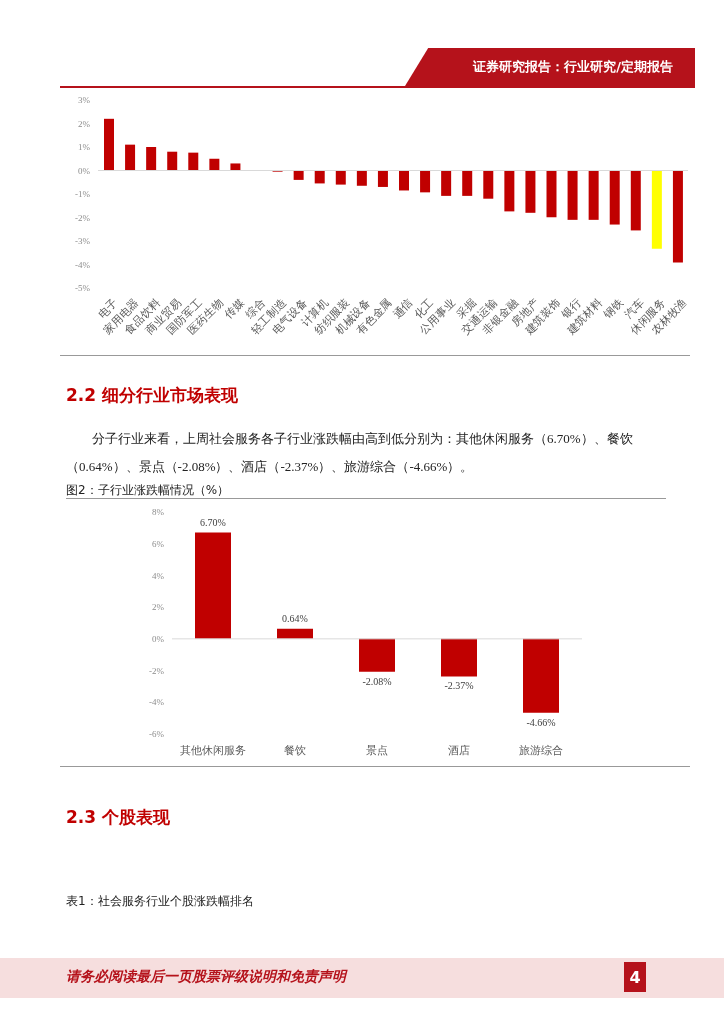 This screenshot has width=724, height=1024. I want to click on x-tick-label: 酒店, so click(459, 750).